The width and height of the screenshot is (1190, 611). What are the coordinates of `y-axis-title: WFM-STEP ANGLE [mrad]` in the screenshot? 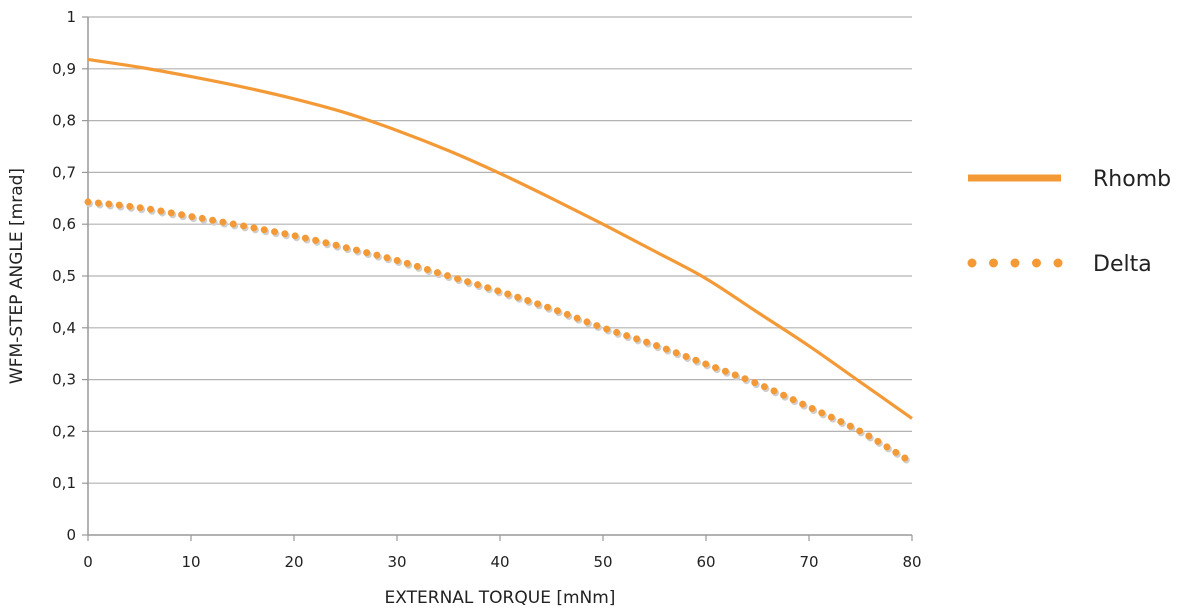 It's located at (17, 276).